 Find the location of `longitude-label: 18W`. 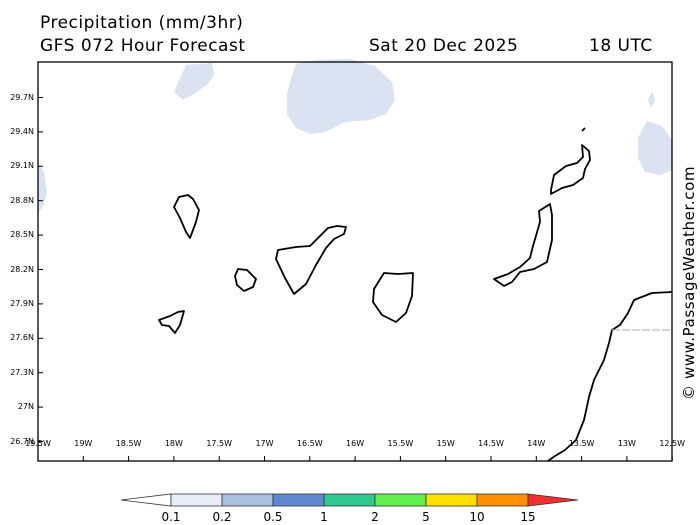

longitude-label: 18W is located at coordinates (173, 443).